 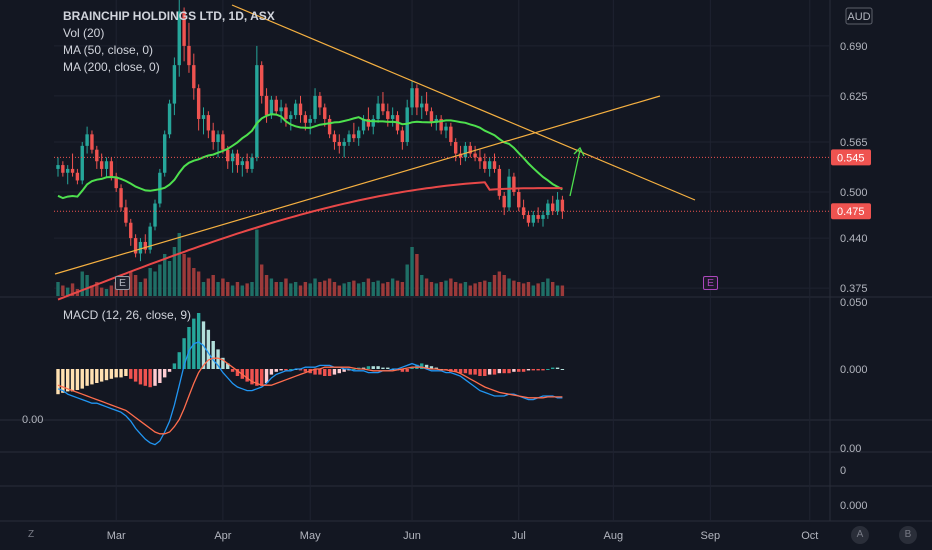 What do you see at coordinates (31, 534) in the screenshot?
I see `zoom-button: Z` at bounding box center [31, 534].